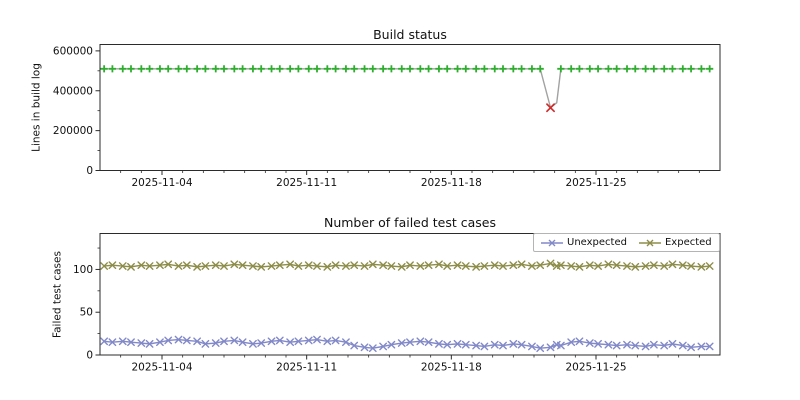 This screenshot has width=800, height=400. I want to click on build-log-line, so click(407, 88).